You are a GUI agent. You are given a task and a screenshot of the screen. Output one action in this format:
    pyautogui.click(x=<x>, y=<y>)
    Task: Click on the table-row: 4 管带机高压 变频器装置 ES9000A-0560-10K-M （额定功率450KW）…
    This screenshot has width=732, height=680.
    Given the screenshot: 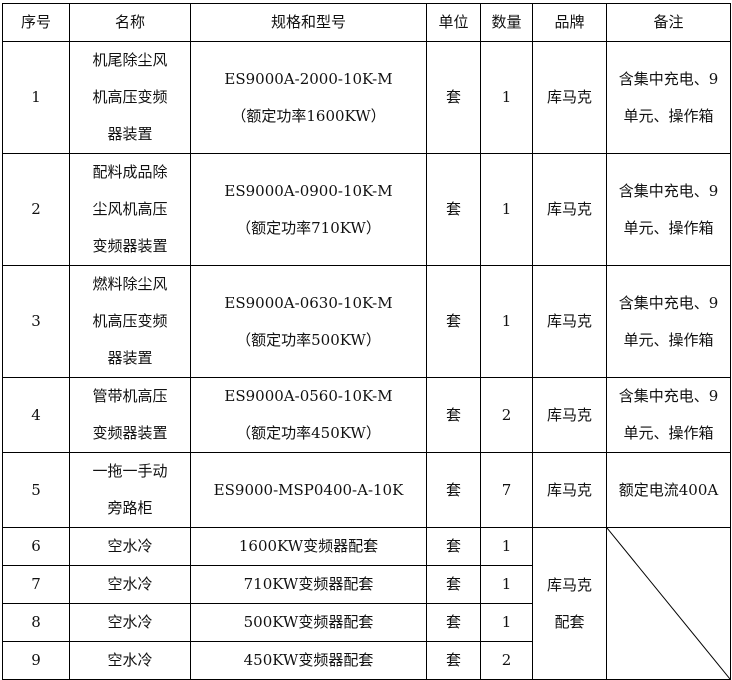 What is the action you would take?
    pyautogui.click(x=366, y=415)
    